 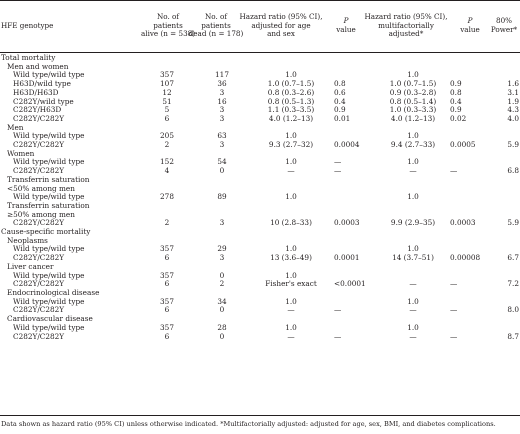 I want to click on hazard-ratio-multifactorial: 14 (3.7–51), so click(x=413, y=258).